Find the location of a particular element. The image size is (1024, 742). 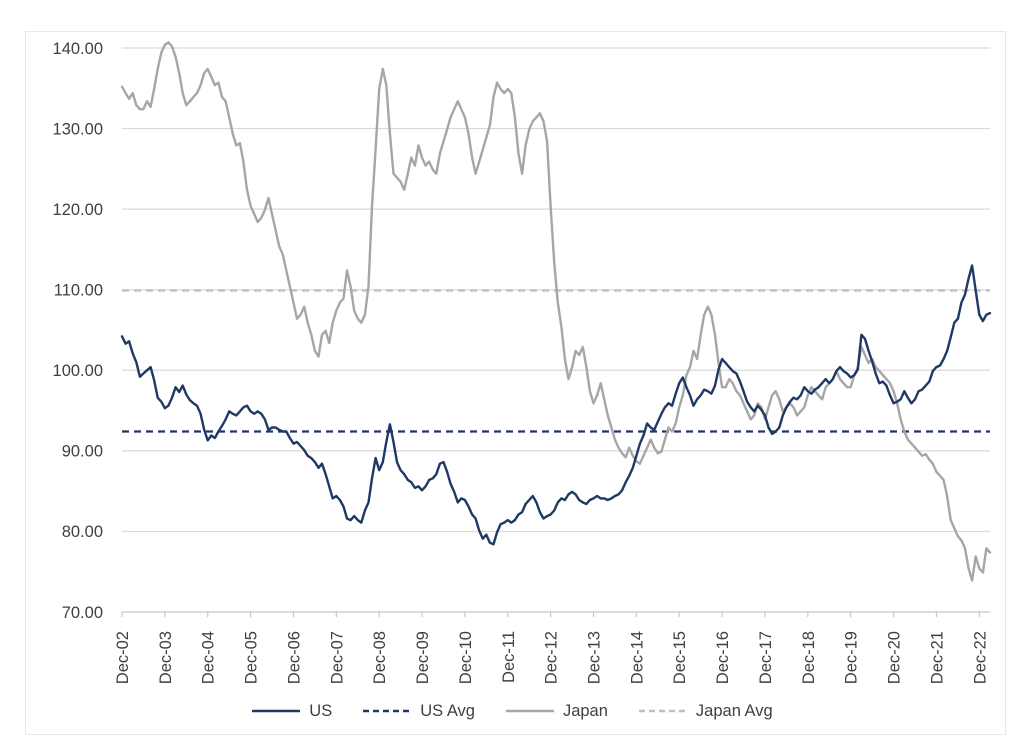

x-axis-tick-label: Dec-11 is located at coordinates (509, 657).